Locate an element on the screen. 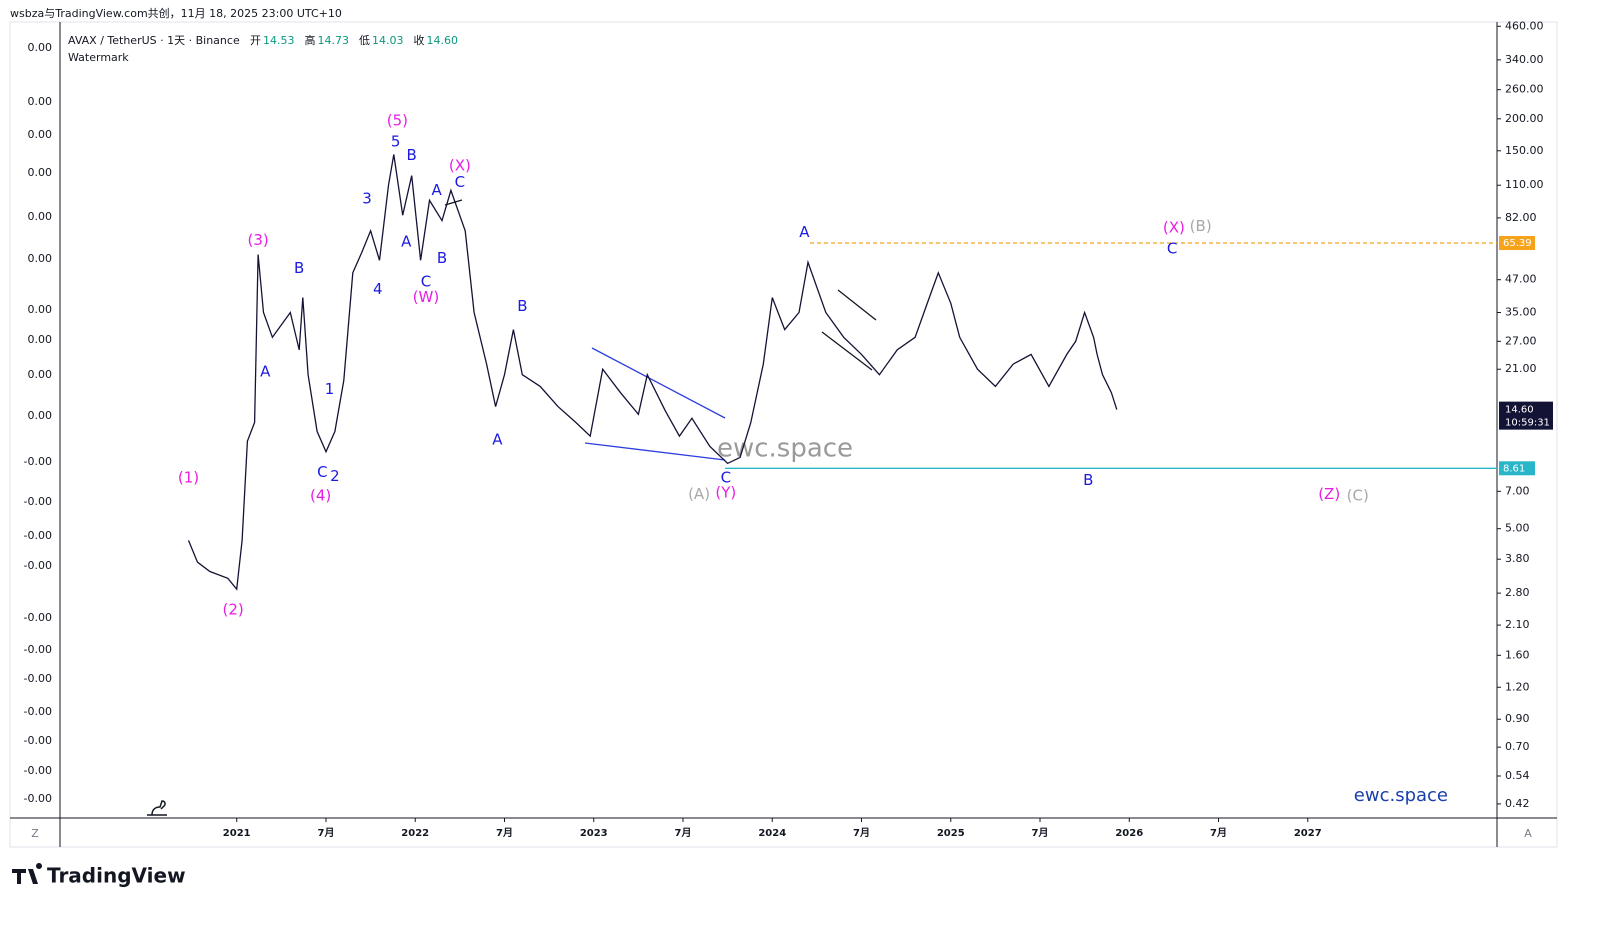 The height and width of the screenshot is (926, 1603). wave-label: (3) is located at coordinates (258, 240).